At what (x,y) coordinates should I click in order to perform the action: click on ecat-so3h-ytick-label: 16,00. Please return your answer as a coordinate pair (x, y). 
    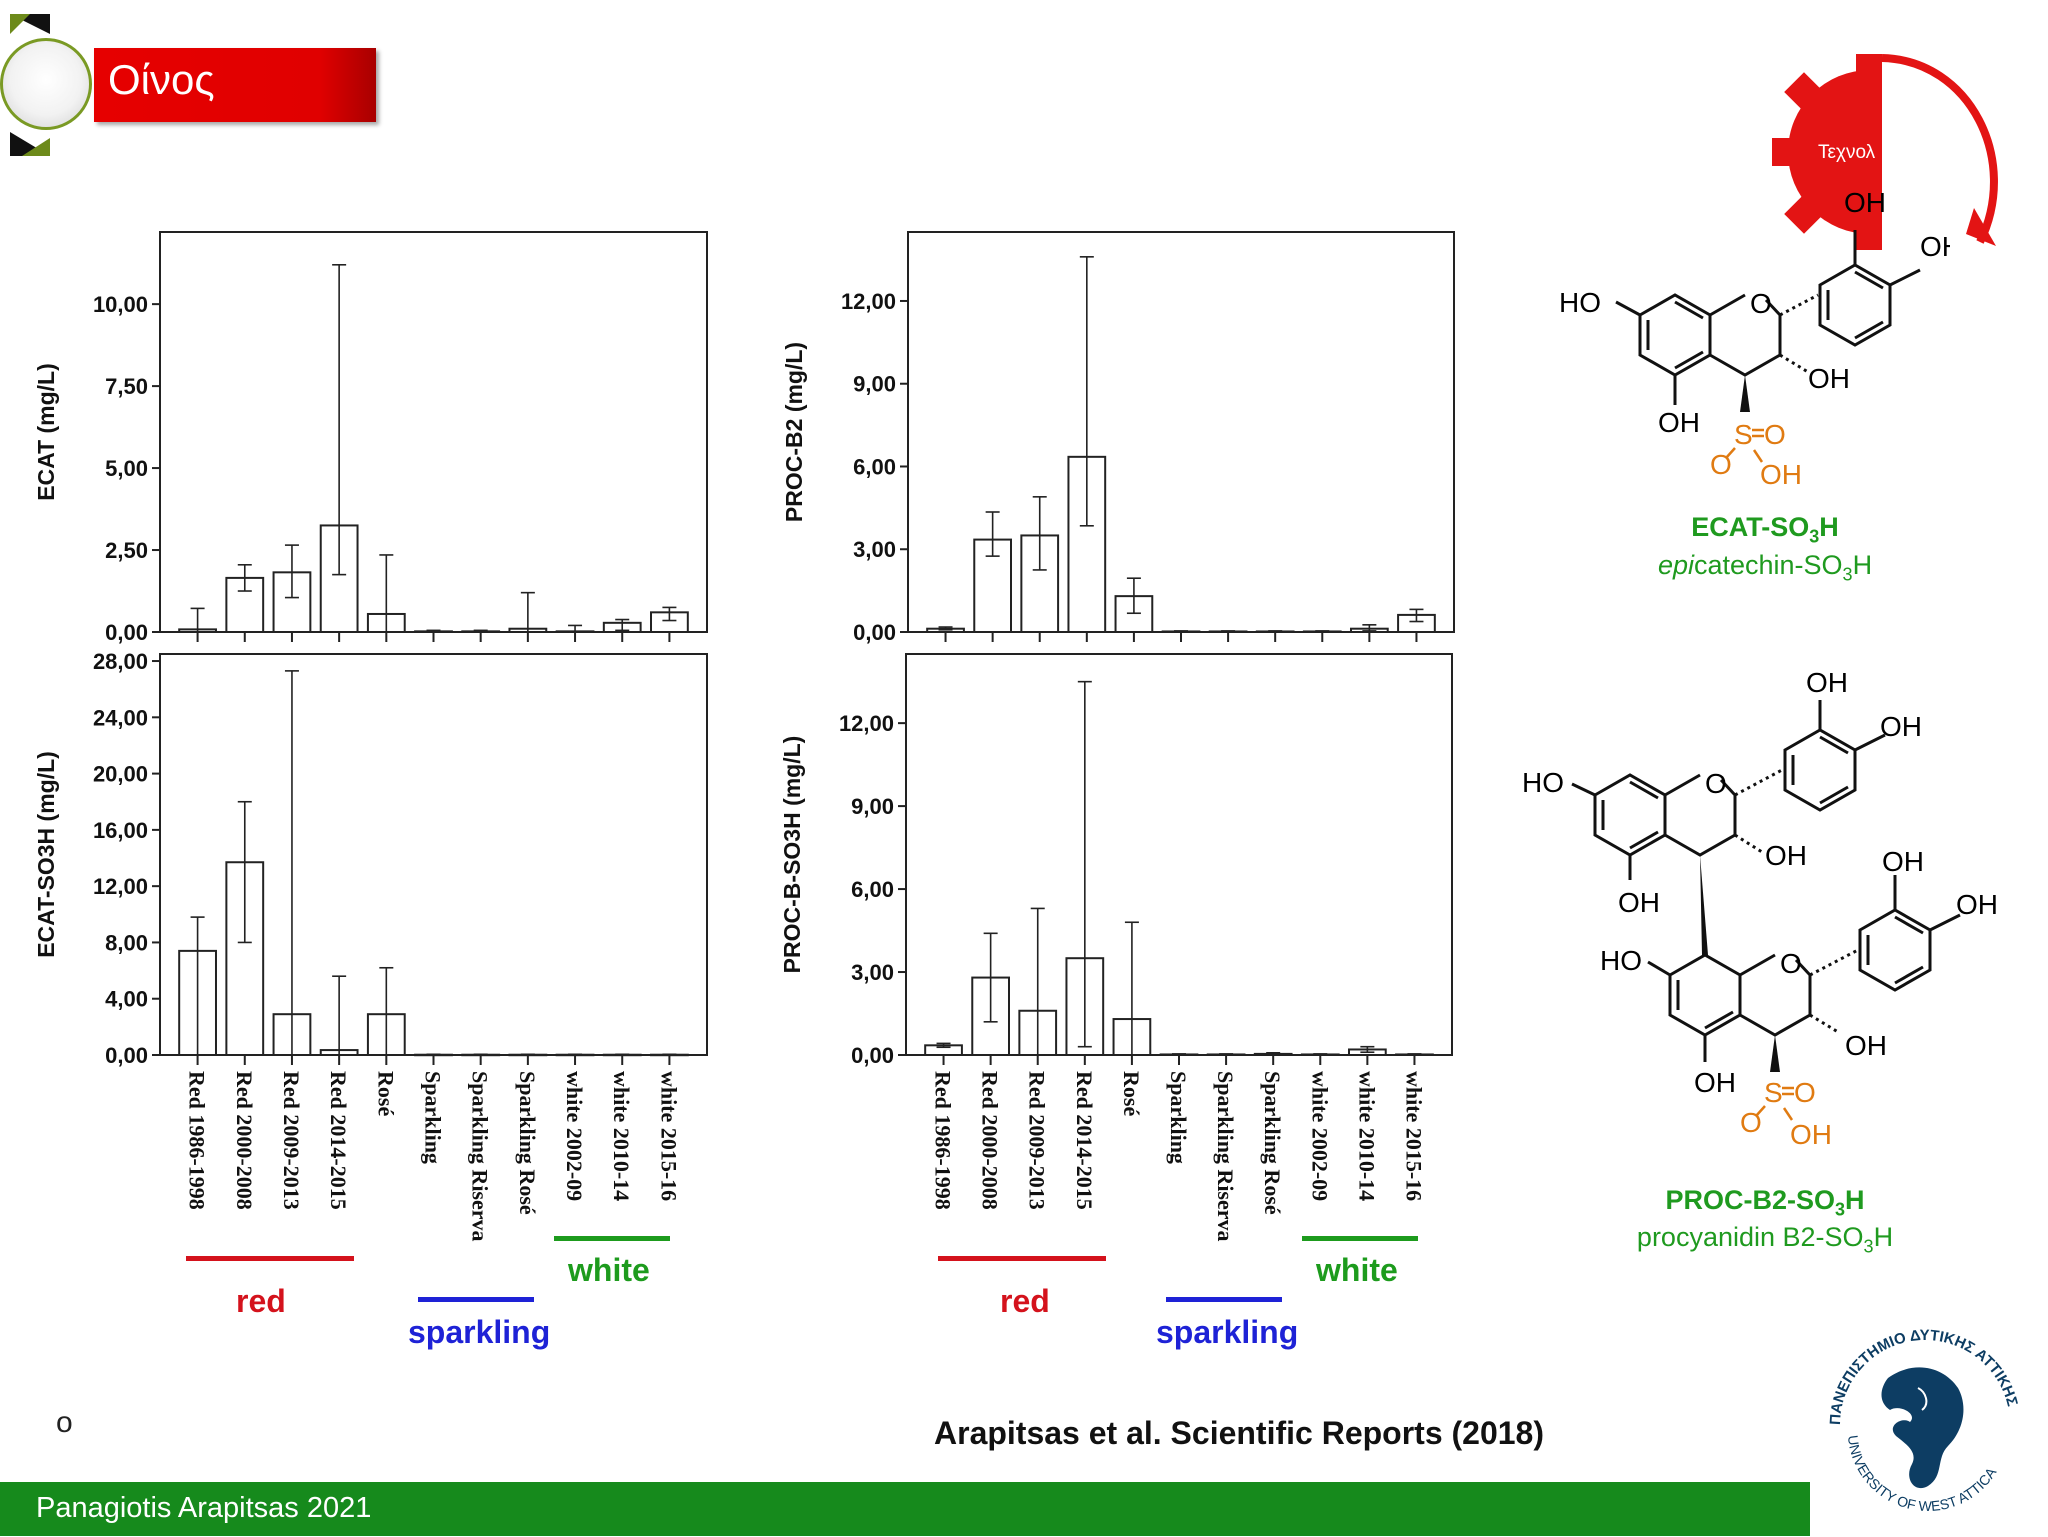
    Looking at the image, I should click on (120, 830).